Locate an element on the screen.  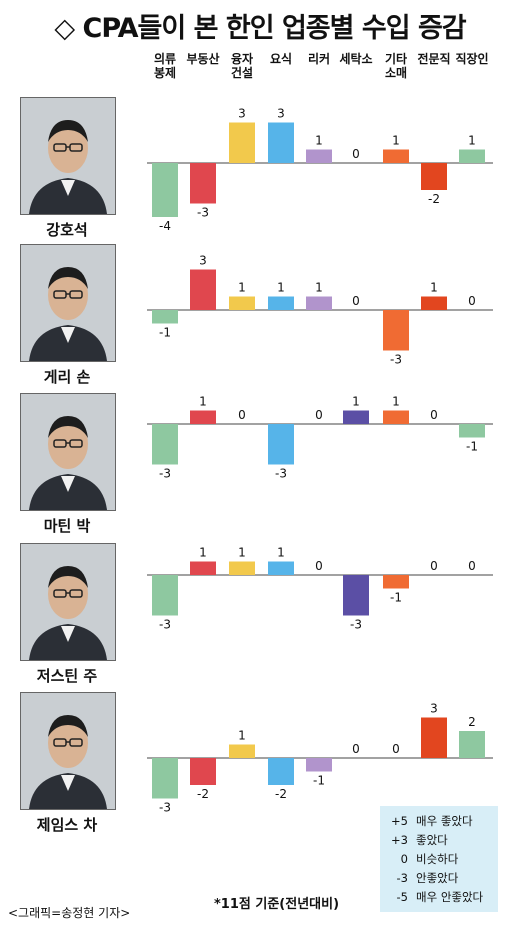
category-header-line: 리커 is located at coordinates (319, 59).